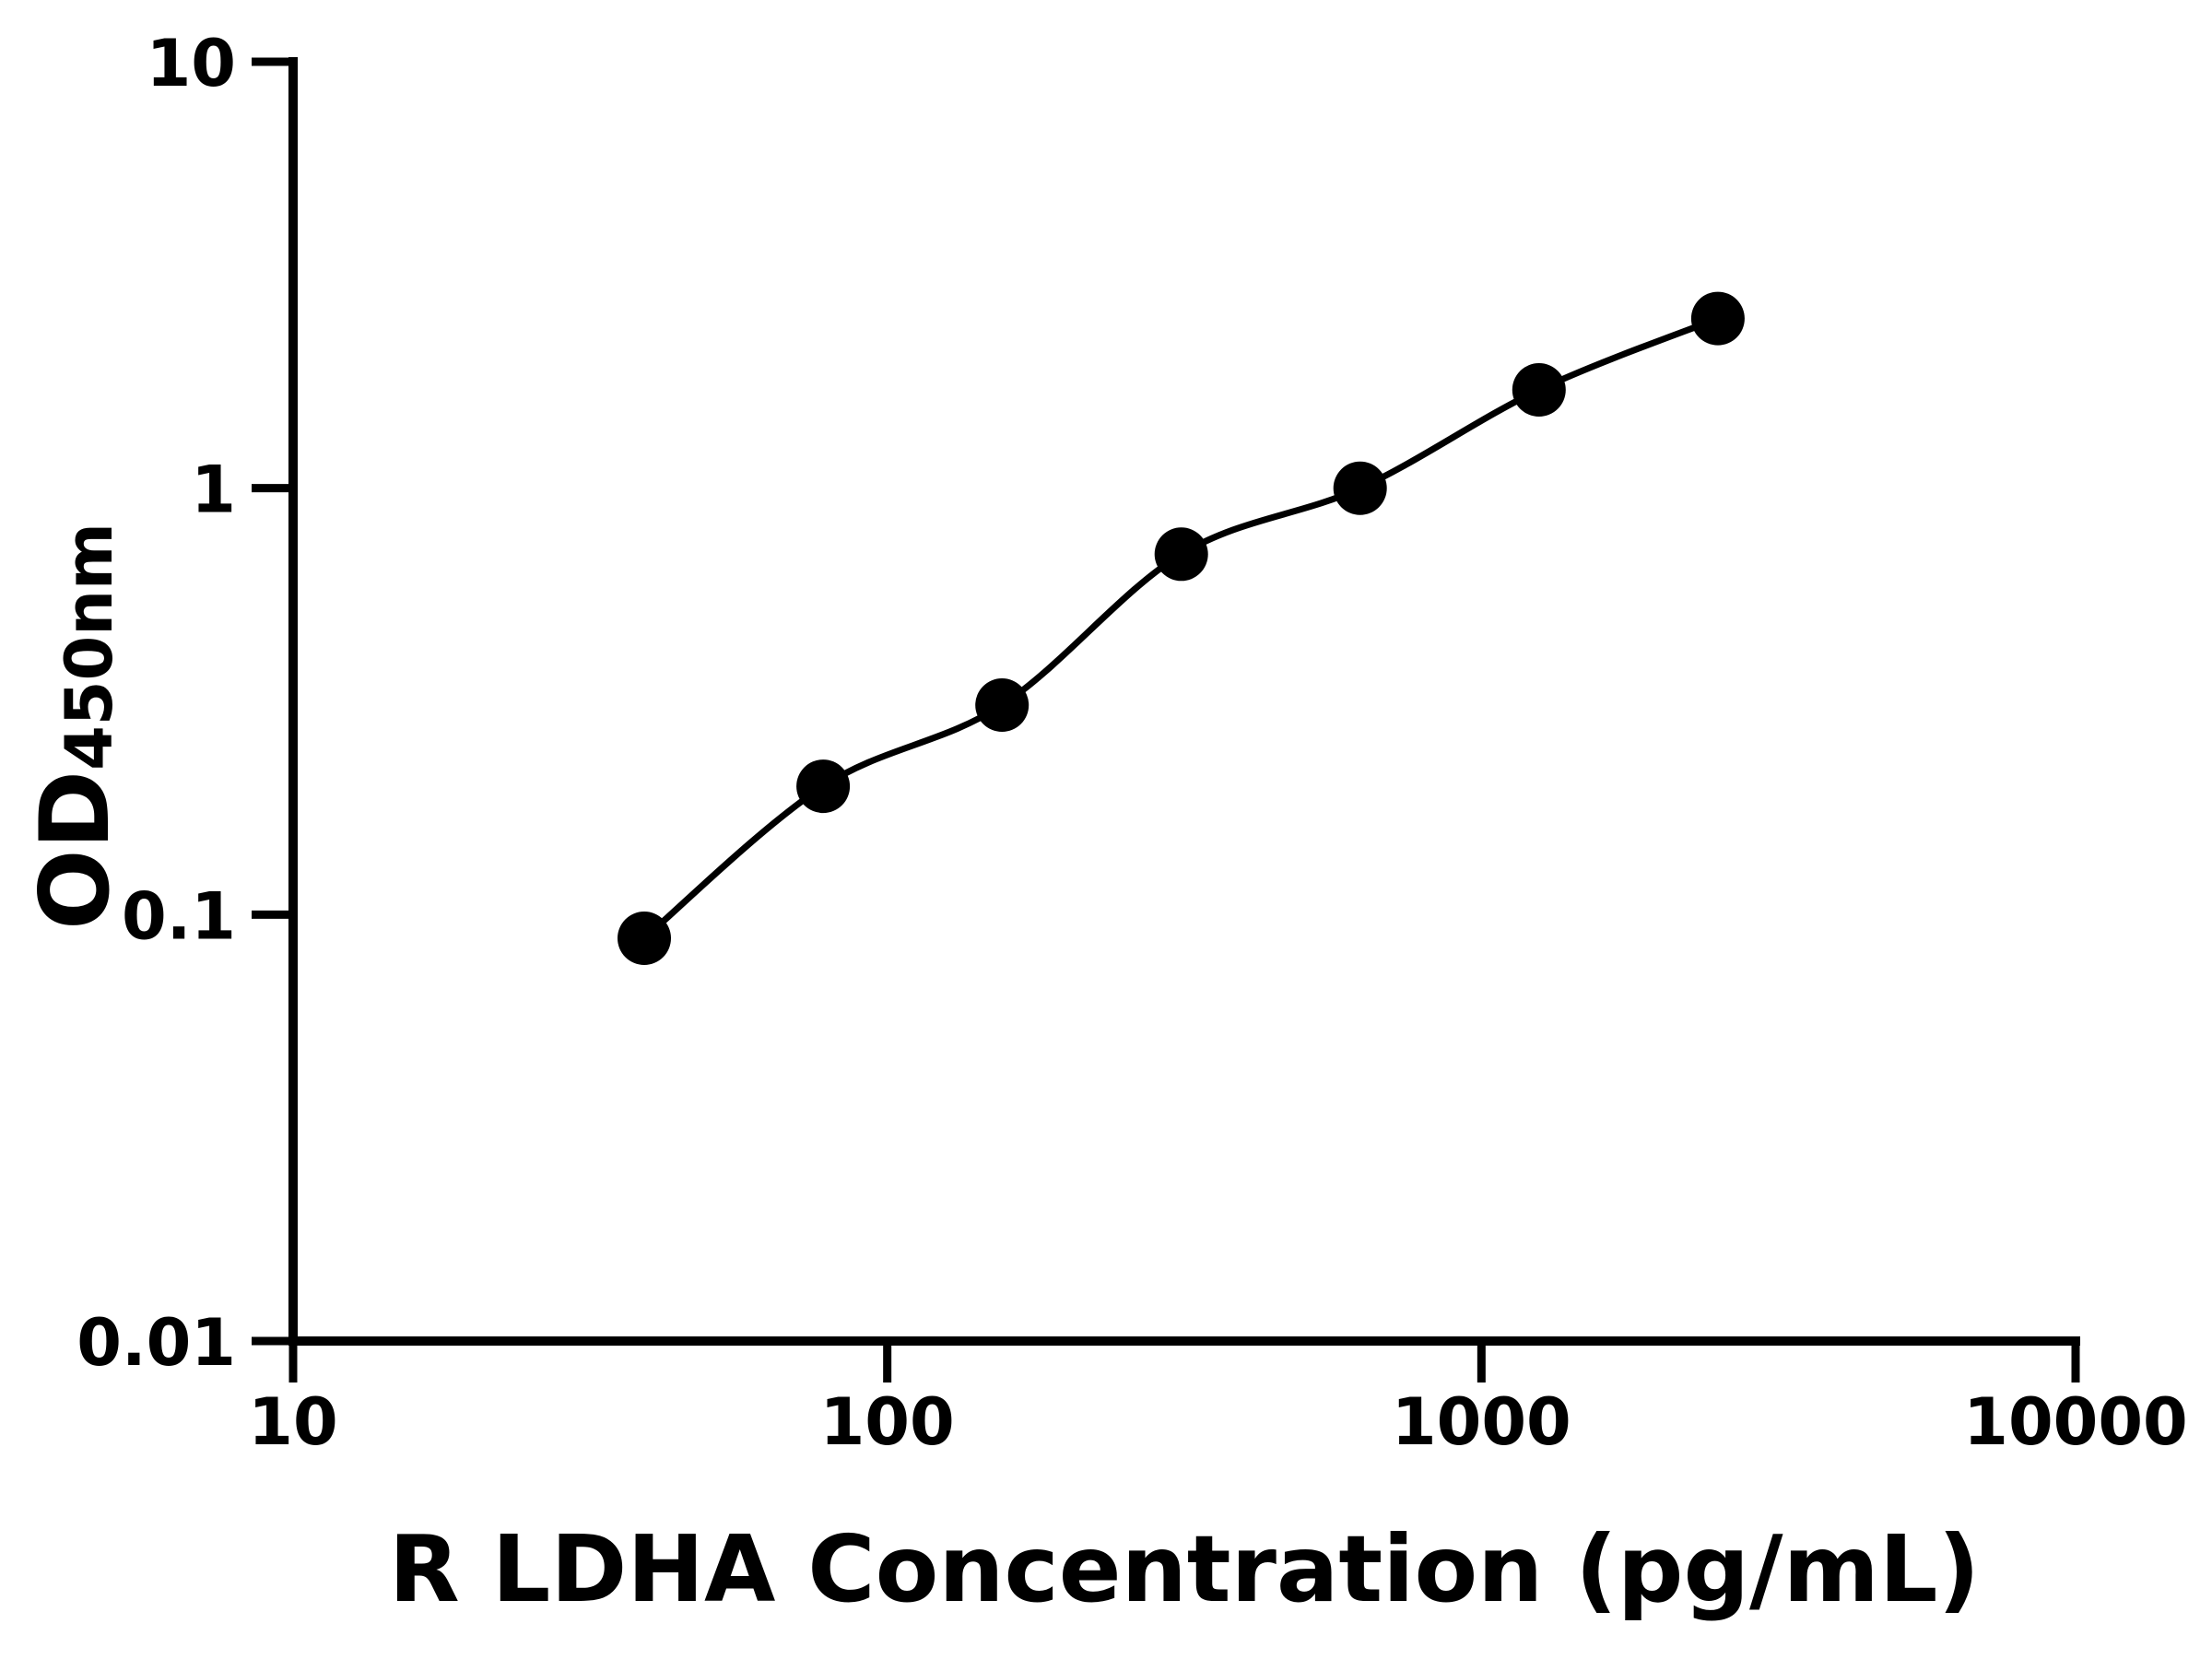  What do you see at coordinates (887, 1422) in the screenshot?
I see `x-tick-label: 100` at bounding box center [887, 1422].